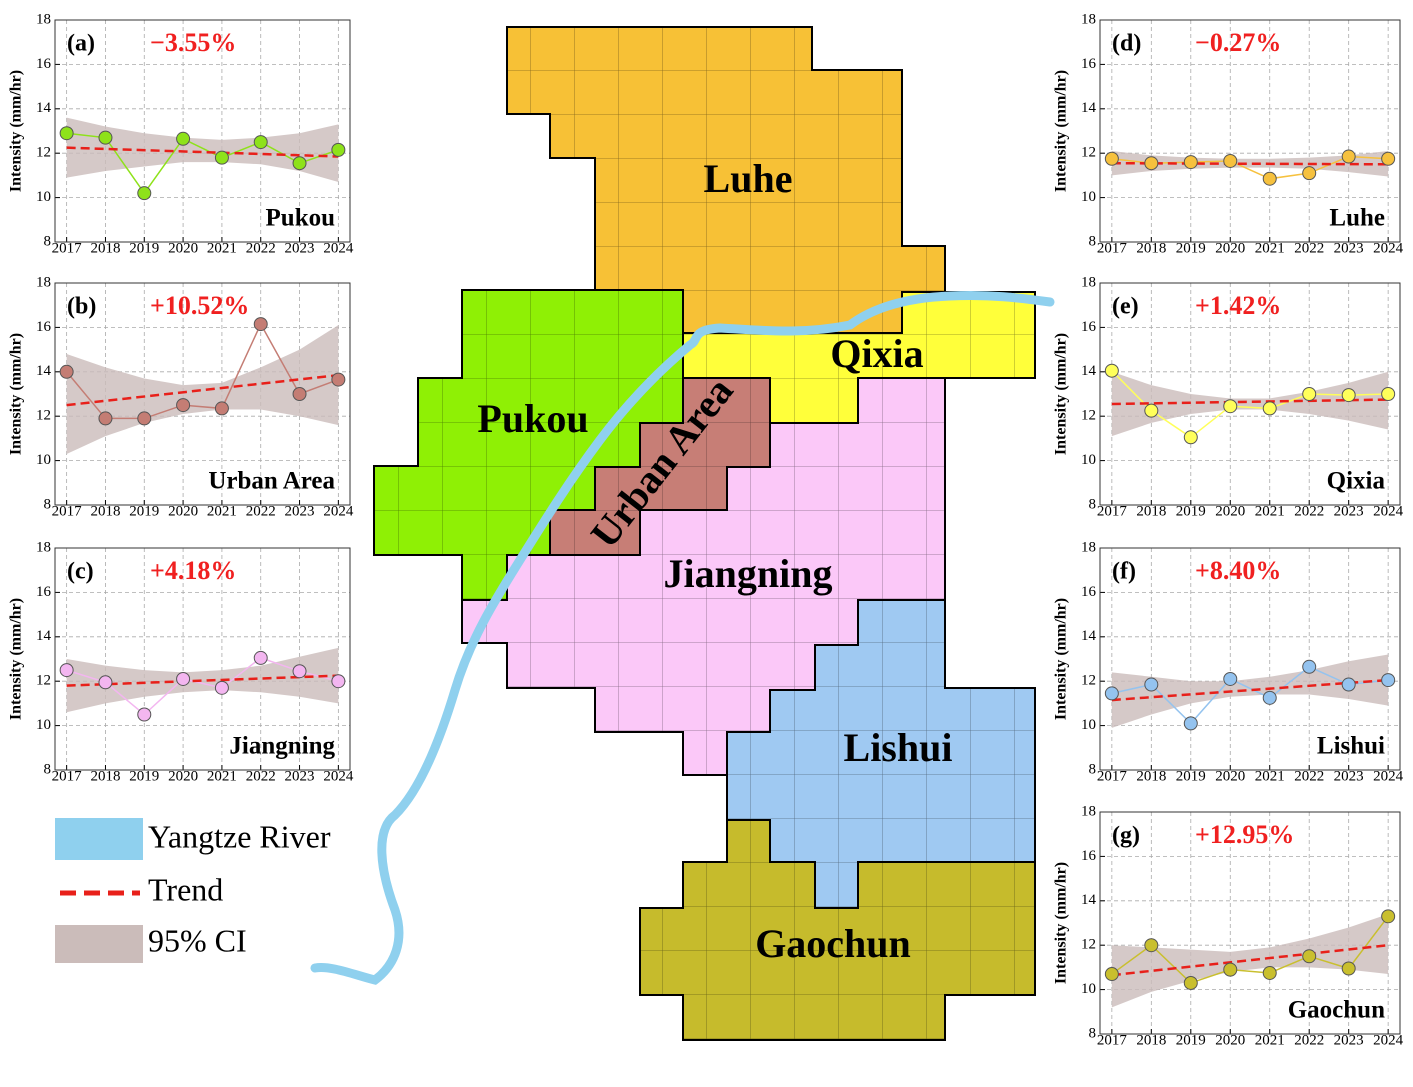 The height and width of the screenshot is (1087, 1413). I want to click on panel-label: (f), so click(1124, 572).